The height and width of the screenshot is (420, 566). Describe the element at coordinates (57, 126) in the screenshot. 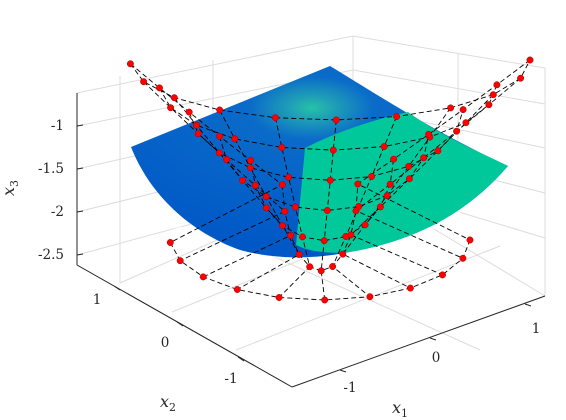

I see `x3-tick-label: -1` at that location.